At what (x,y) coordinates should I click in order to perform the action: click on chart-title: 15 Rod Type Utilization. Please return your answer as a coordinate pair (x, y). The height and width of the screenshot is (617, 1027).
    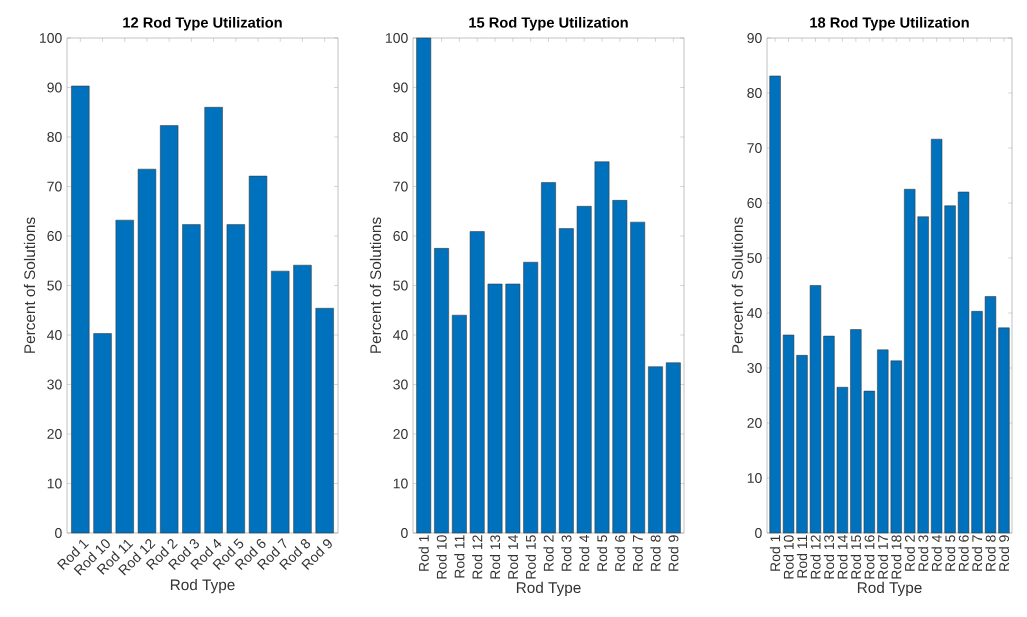
    Looking at the image, I should click on (548, 23).